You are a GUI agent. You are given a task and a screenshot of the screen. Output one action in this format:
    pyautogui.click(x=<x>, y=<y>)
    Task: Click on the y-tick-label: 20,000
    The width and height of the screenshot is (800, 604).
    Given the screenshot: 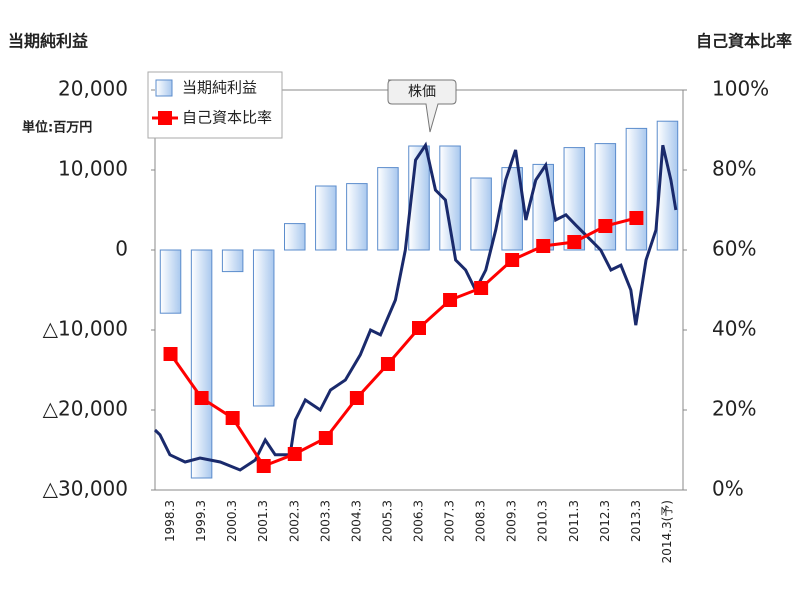 What is the action you would take?
    pyautogui.click(x=93, y=89)
    